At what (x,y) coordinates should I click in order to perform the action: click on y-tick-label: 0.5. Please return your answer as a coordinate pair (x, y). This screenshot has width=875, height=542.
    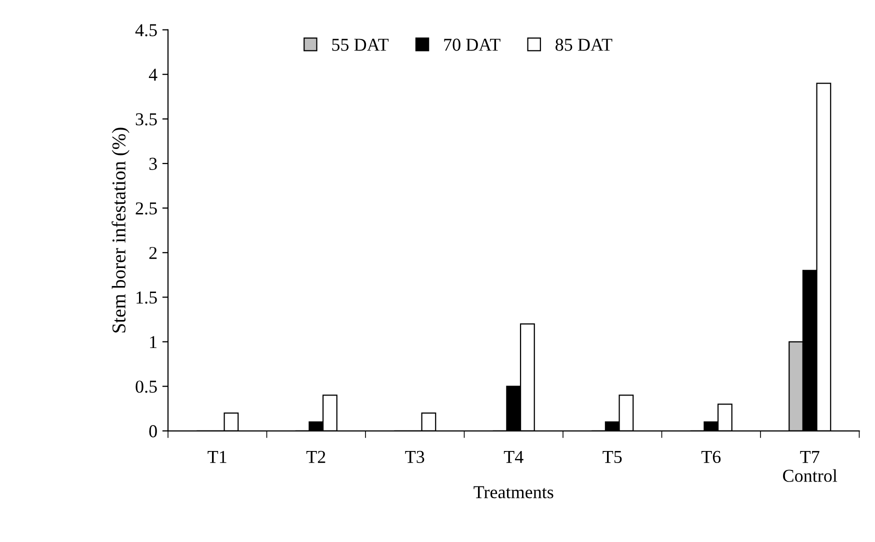
    Looking at the image, I should click on (146, 386).